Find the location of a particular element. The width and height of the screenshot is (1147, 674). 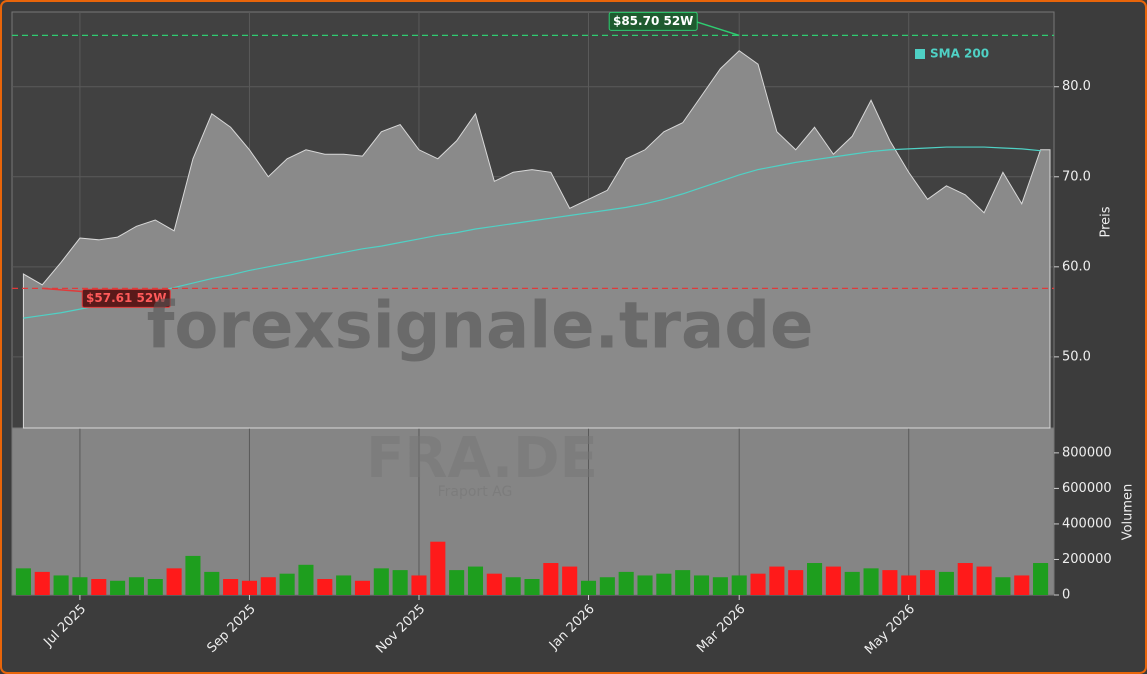

y-tick-label: 50.0 is located at coordinates (1076, 356).